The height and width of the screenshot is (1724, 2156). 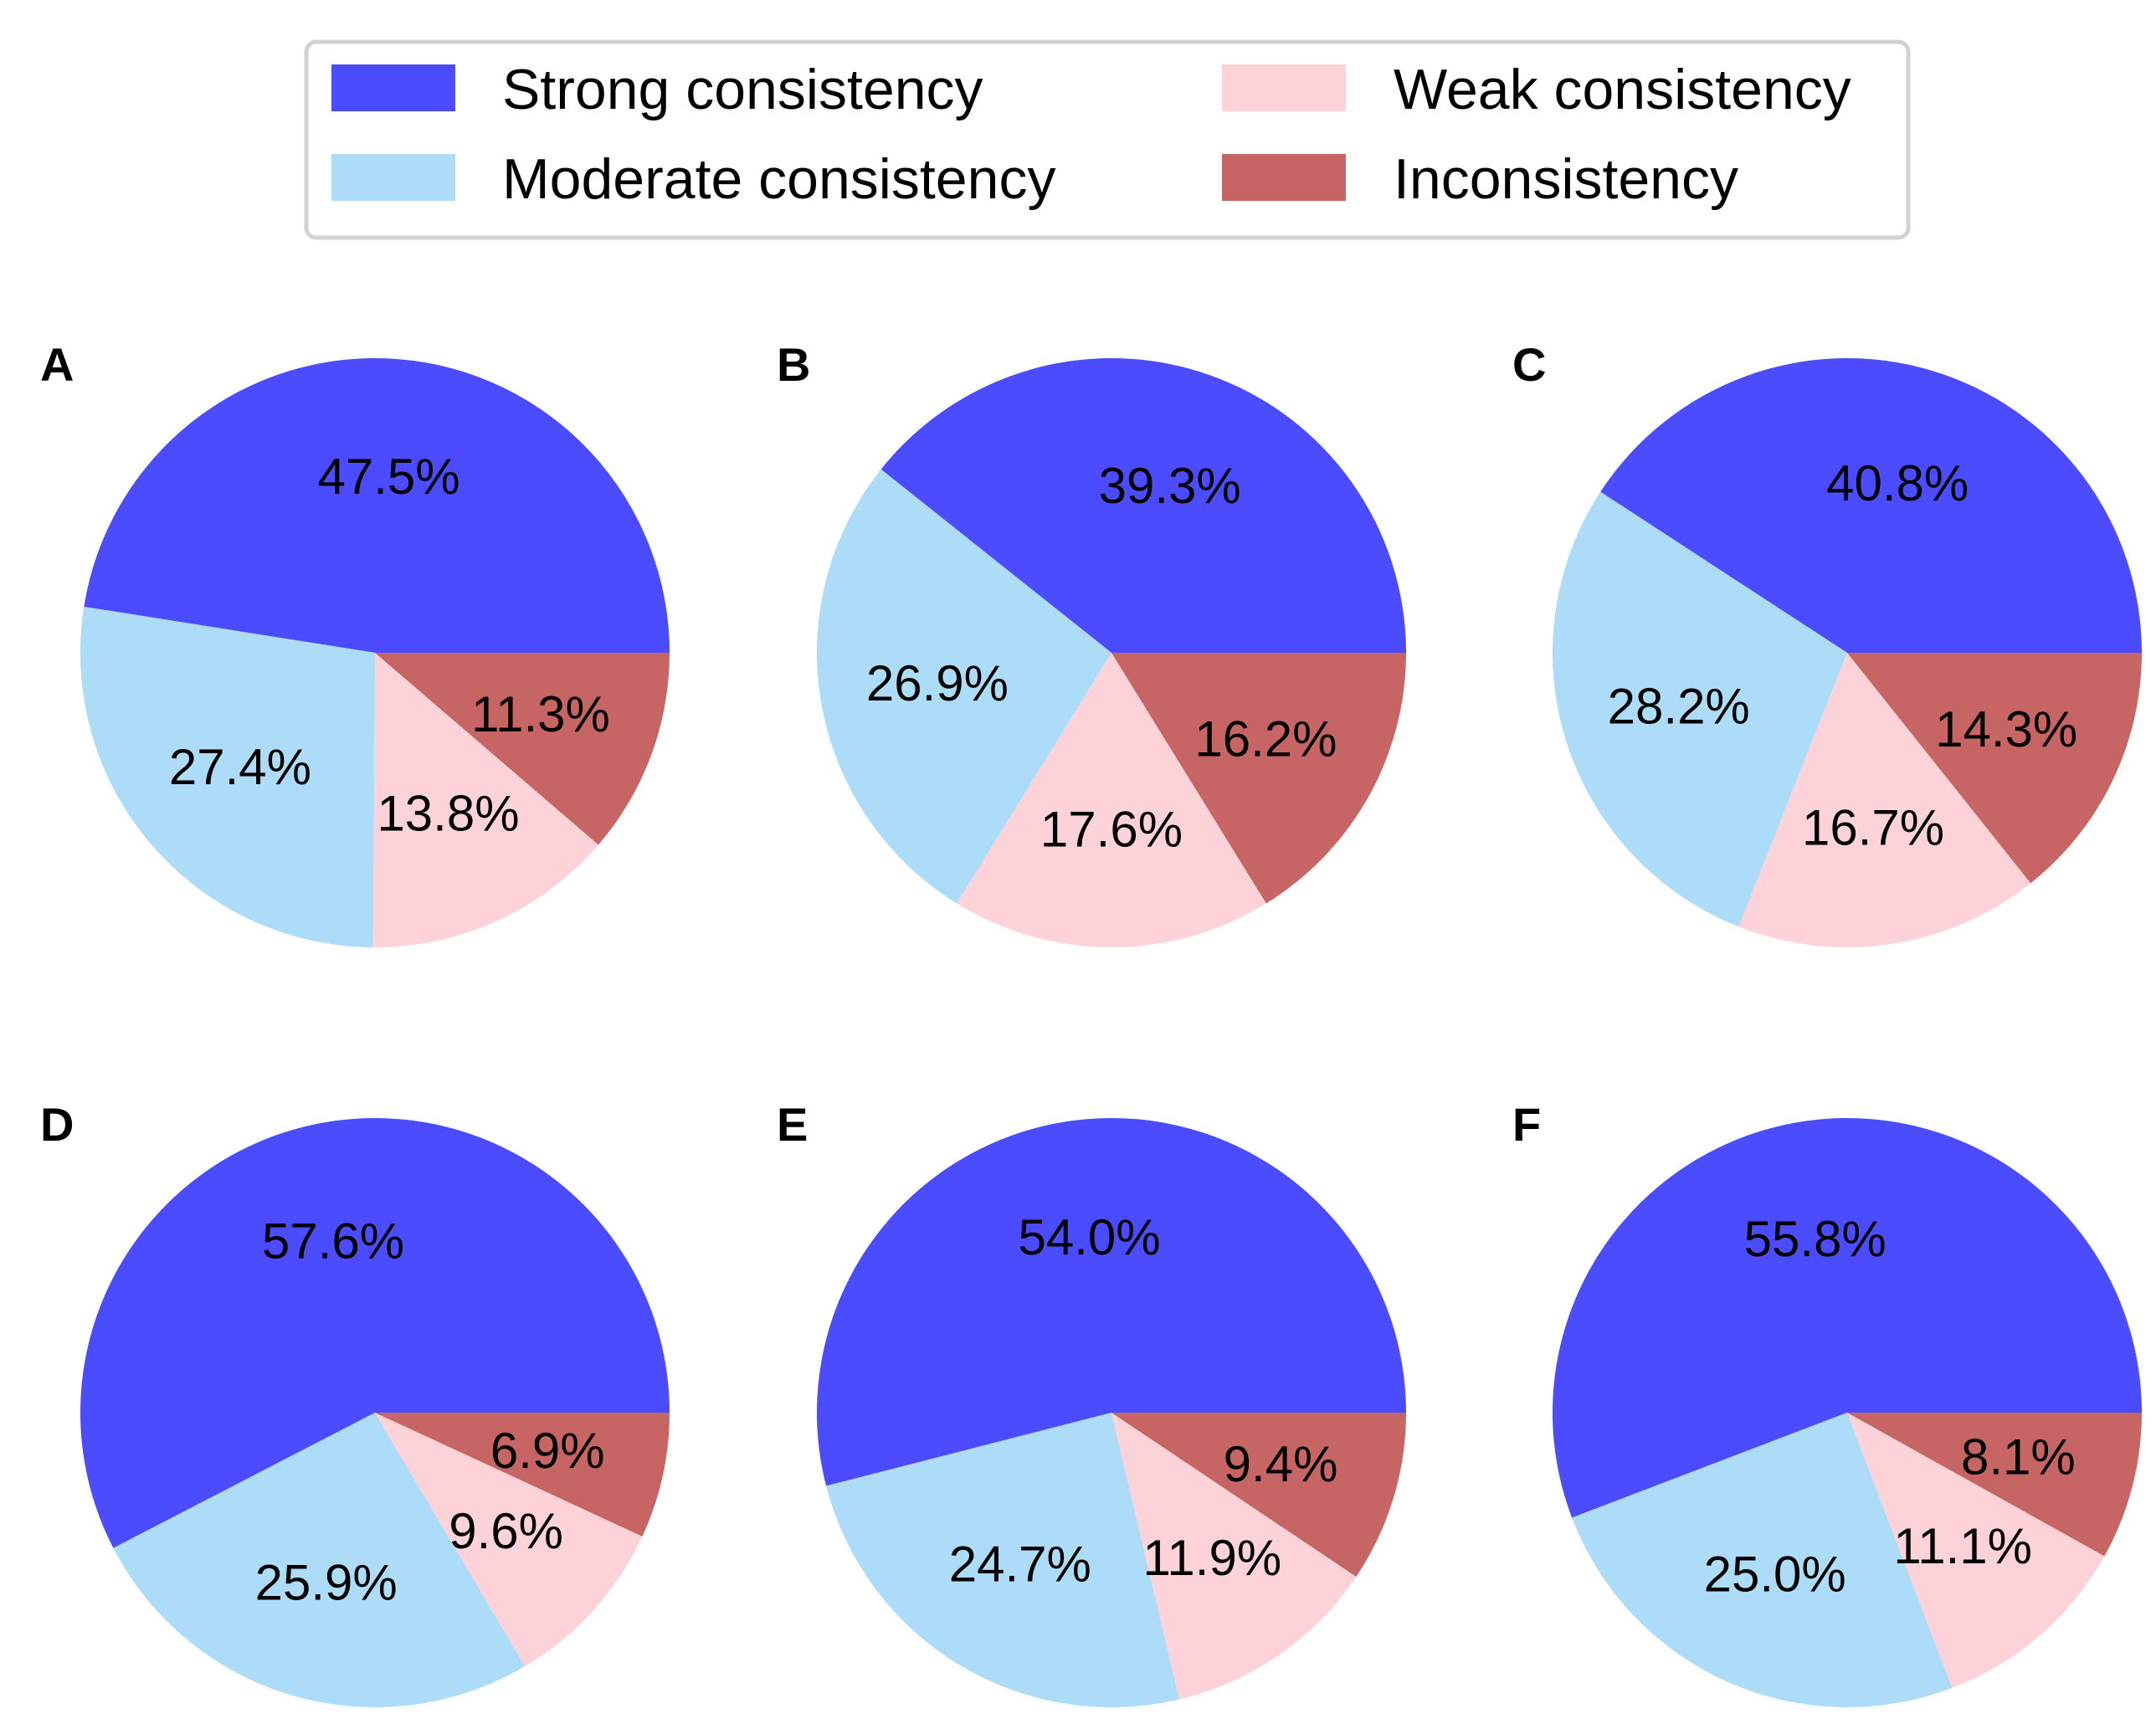 I want to click on pie-a-label-strong-consistency: 47.5%, so click(x=388, y=477).